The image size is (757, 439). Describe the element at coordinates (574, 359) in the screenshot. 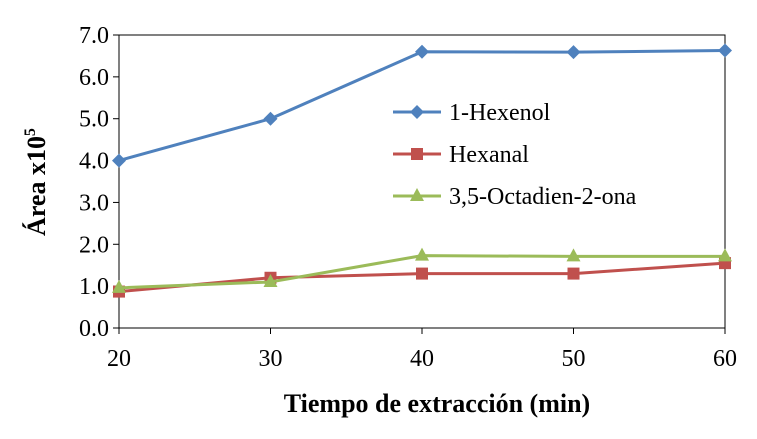

I see `x-tick-label: 50` at that location.